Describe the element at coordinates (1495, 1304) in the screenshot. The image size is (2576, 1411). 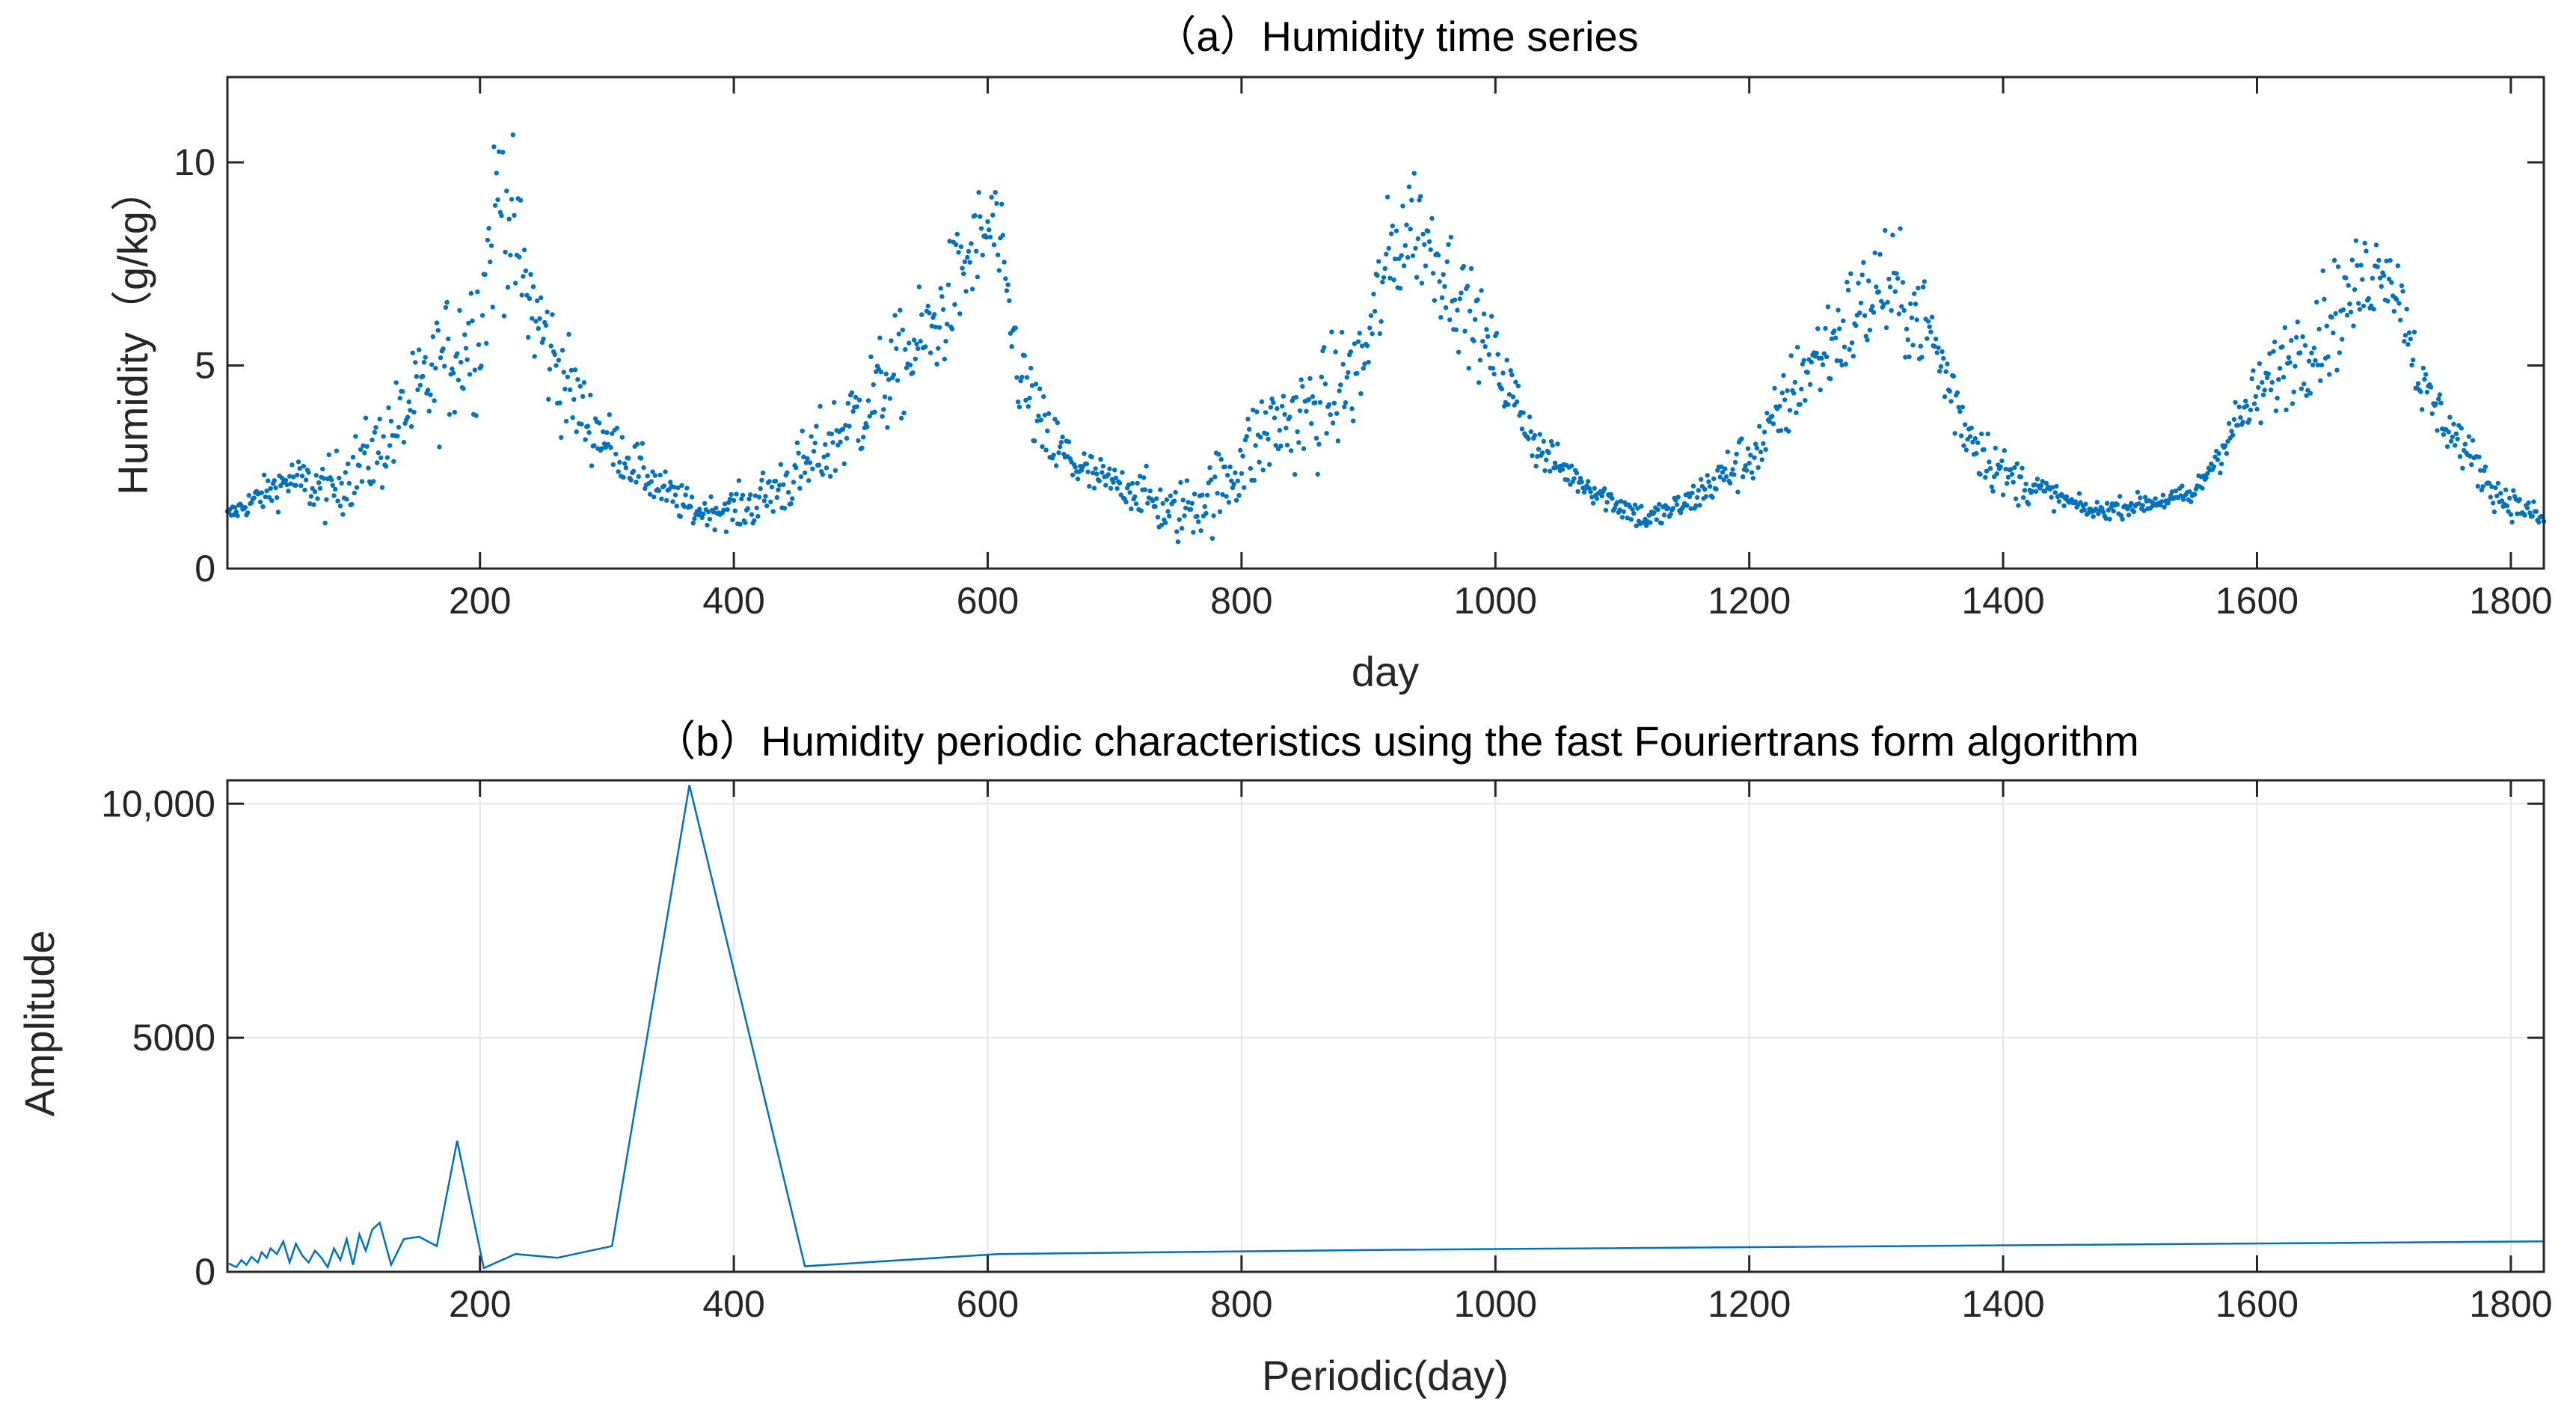
I see `panel-b-x-tick-label: 1000` at that location.